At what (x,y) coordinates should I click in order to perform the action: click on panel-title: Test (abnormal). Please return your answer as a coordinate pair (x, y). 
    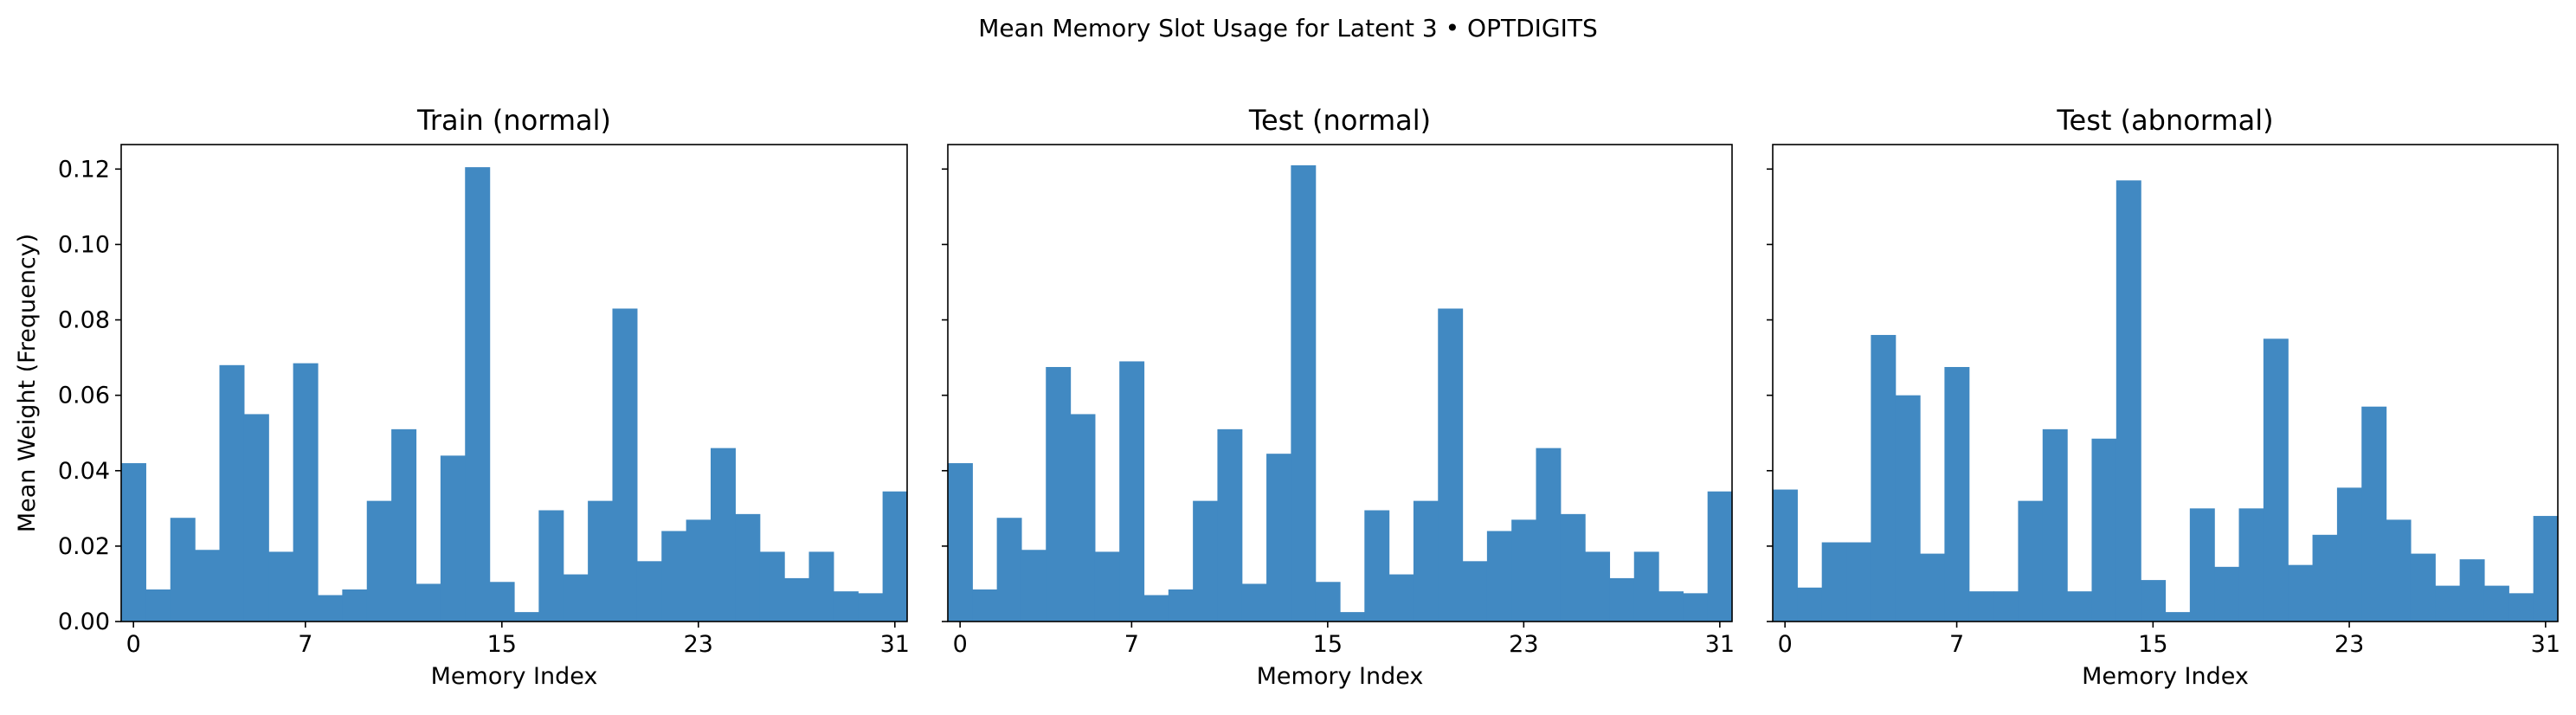
    Looking at the image, I should click on (2164, 121).